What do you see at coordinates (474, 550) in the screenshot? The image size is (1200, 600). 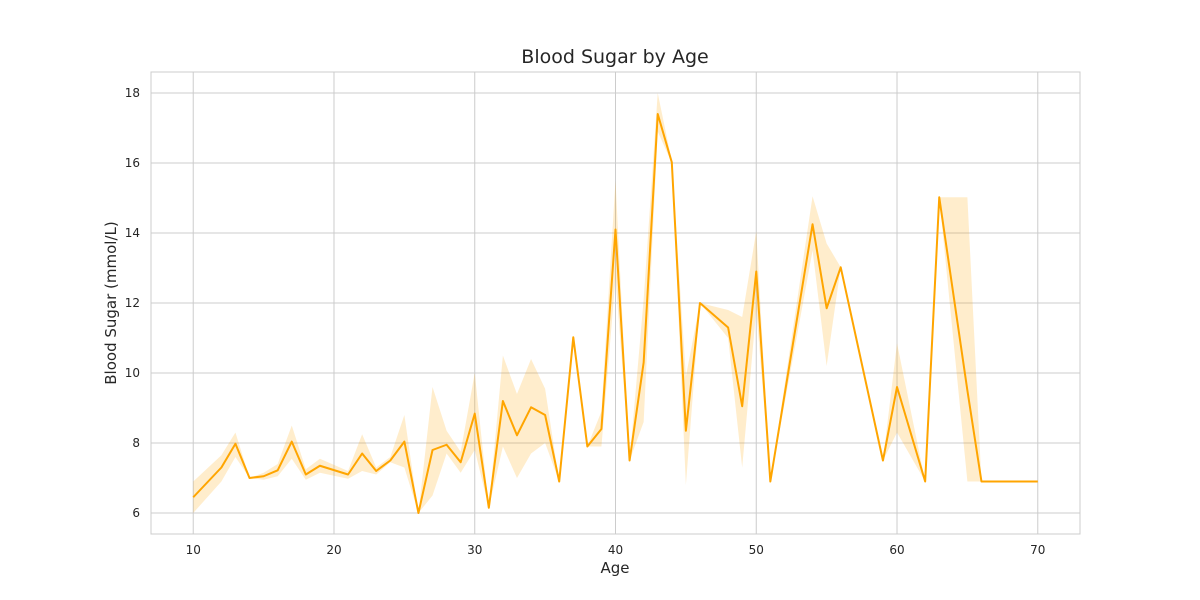 I see `x-tick-label: 30` at bounding box center [474, 550].